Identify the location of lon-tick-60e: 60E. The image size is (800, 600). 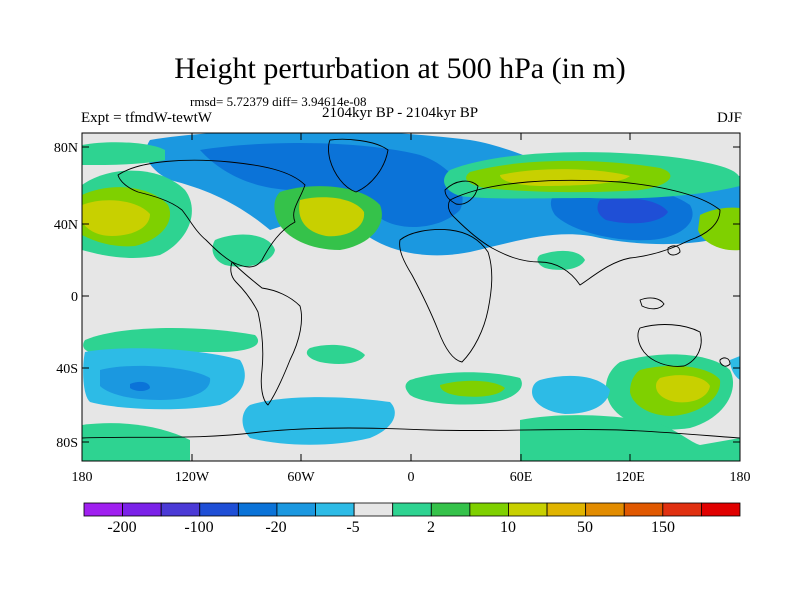
(521, 477).